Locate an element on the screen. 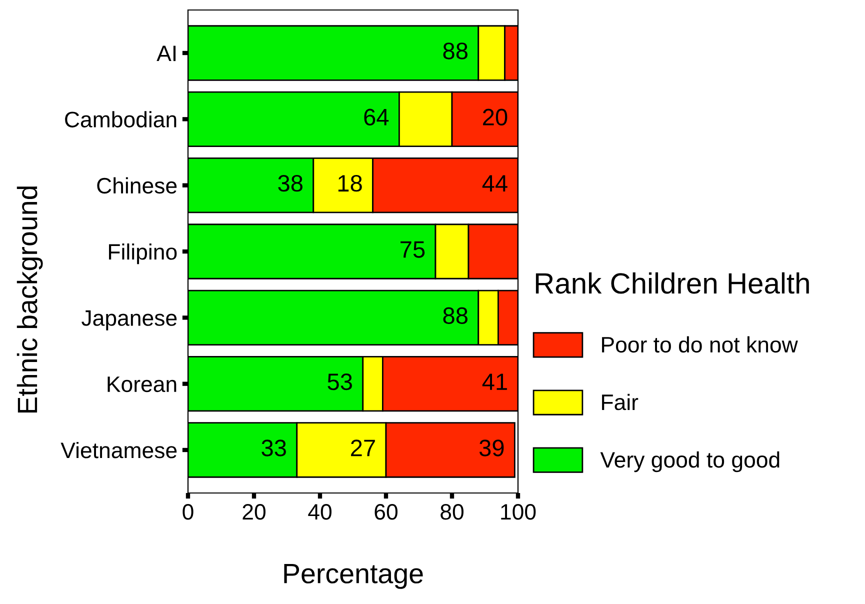 The height and width of the screenshot is (604, 865). legend-label: Fair is located at coordinates (620, 402).